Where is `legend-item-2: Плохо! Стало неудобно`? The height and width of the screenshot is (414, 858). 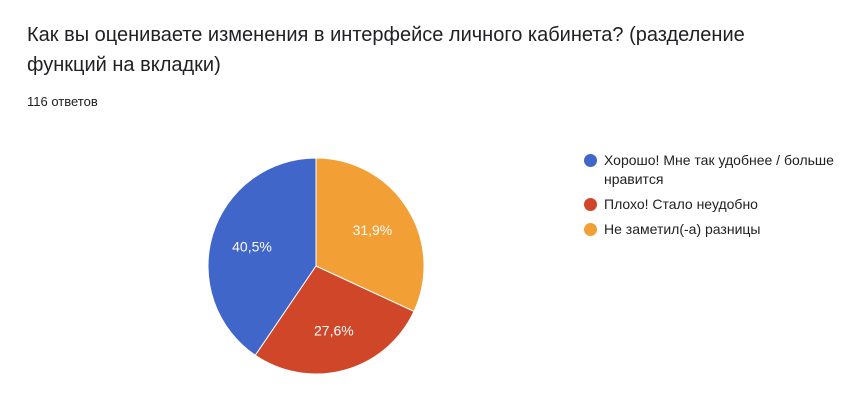
legend-item-2: Плохо! Стало неудобно is located at coordinates (719, 204).